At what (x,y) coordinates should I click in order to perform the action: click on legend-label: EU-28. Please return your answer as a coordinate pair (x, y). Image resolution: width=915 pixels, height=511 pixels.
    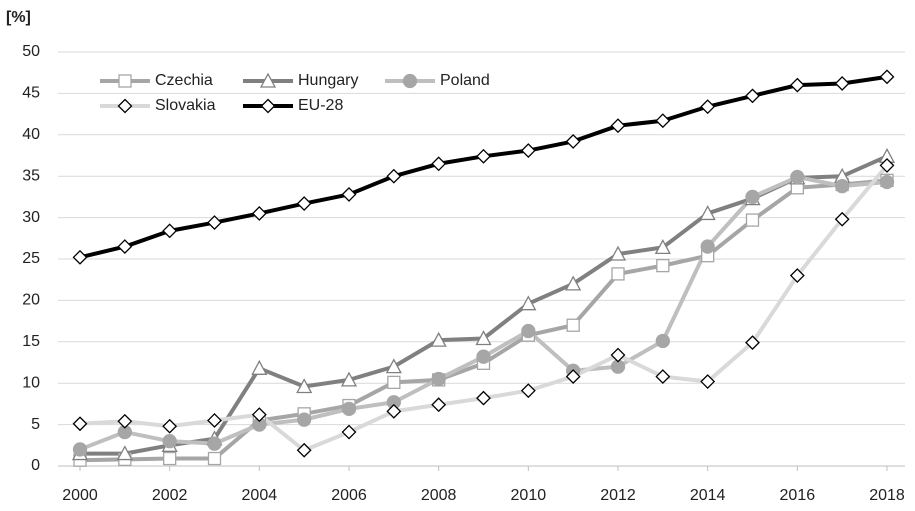
    Looking at the image, I should click on (320, 105).